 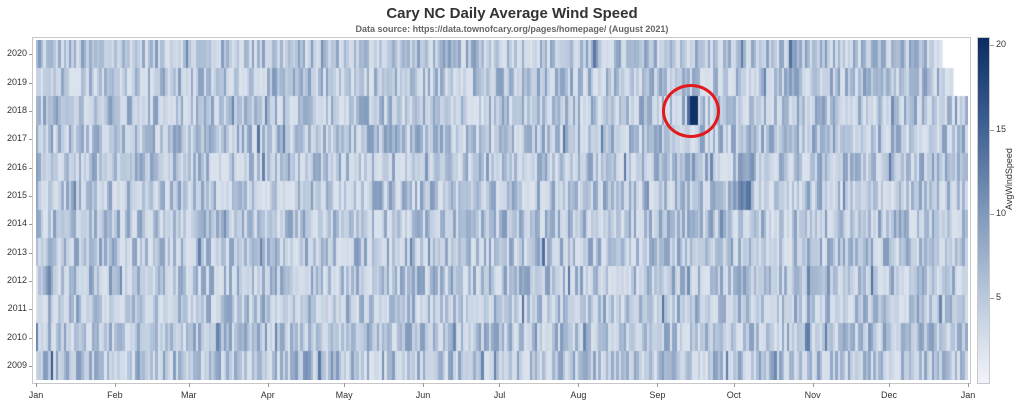 I want to click on x-tick-label: Nov, so click(x=812, y=395).